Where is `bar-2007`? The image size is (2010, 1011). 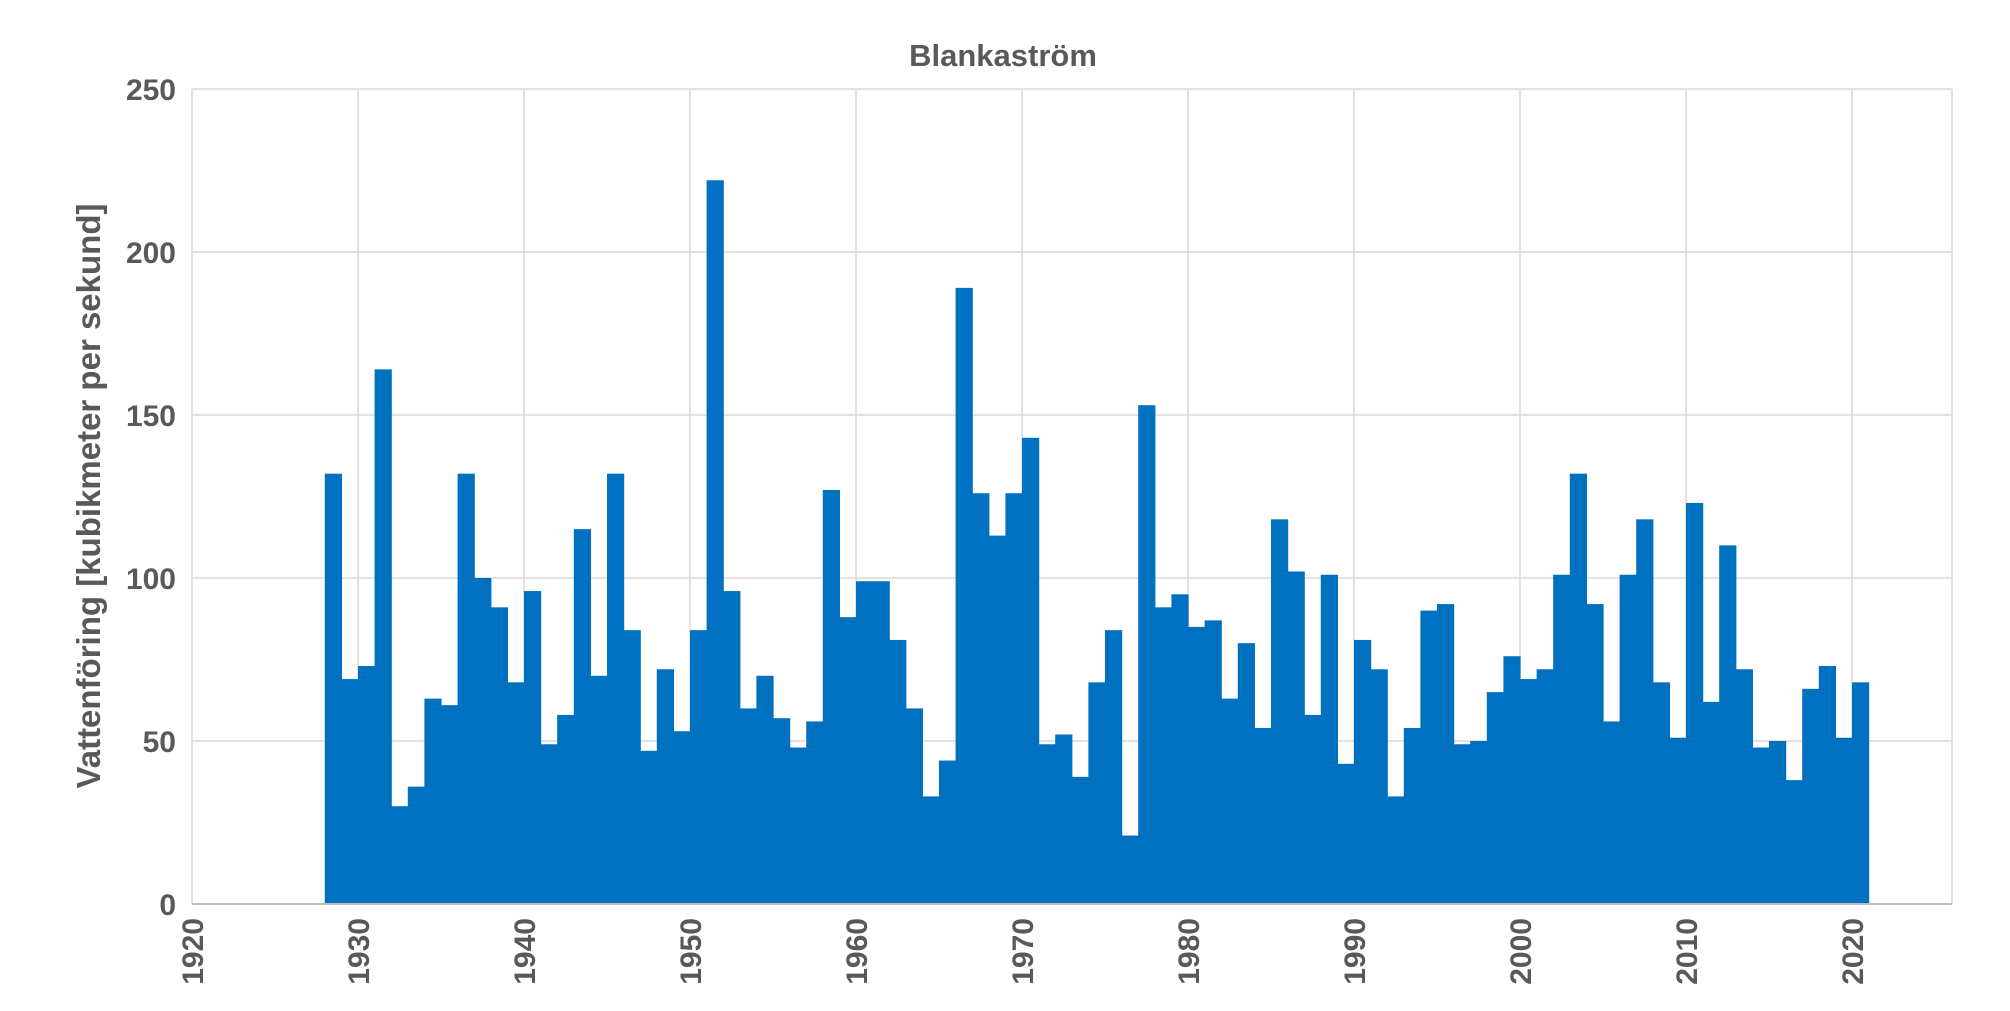 bar-2007 is located at coordinates (1645, 711).